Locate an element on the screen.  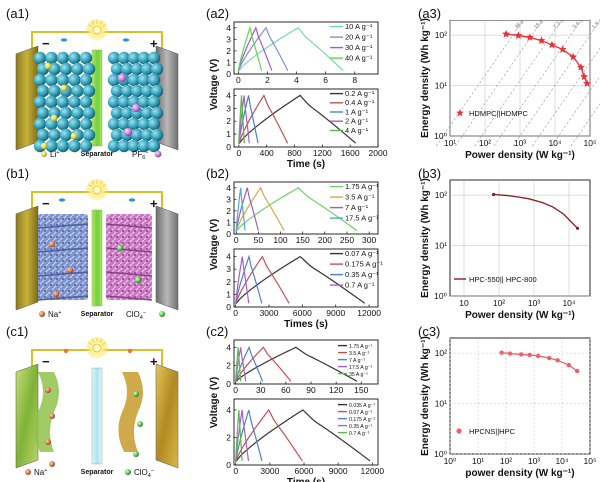
electron-icon is located at coordinates (130, 351).